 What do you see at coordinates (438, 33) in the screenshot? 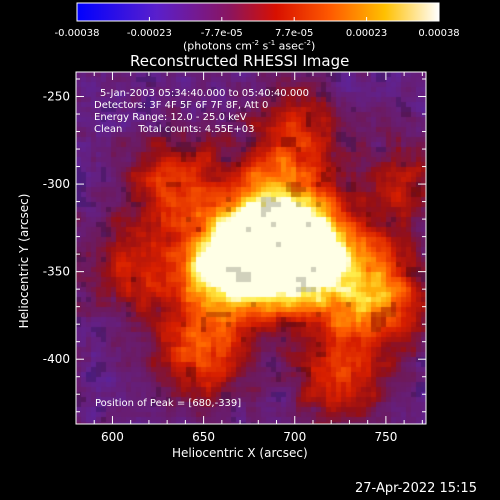
I see `colorbar-tick-label: 0.00038` at bounding box center [438, 33].